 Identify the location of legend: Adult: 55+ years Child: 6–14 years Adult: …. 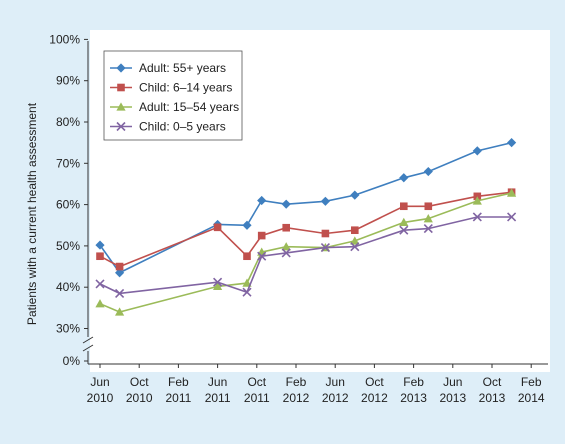
(173, 95).